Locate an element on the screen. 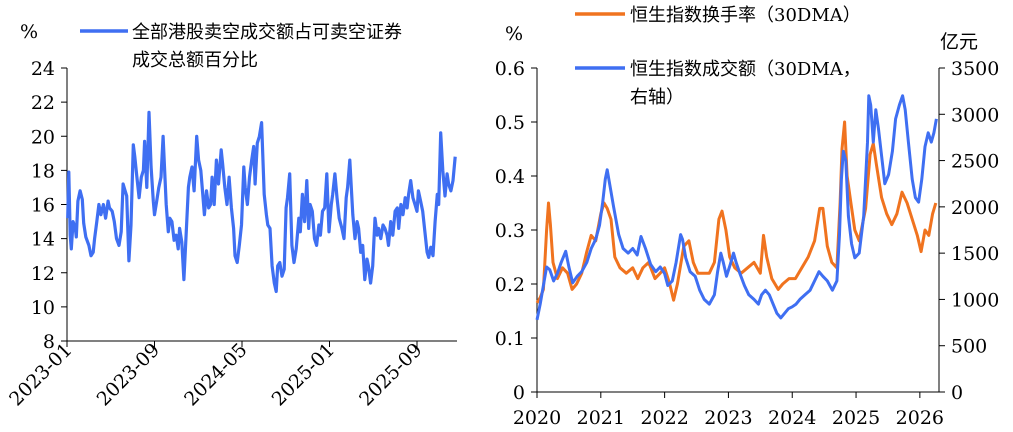 Image resolution: width=1013 pixels, height=432 pixels. y2-tick-label: 1500 is located at coordinates (975, 254).